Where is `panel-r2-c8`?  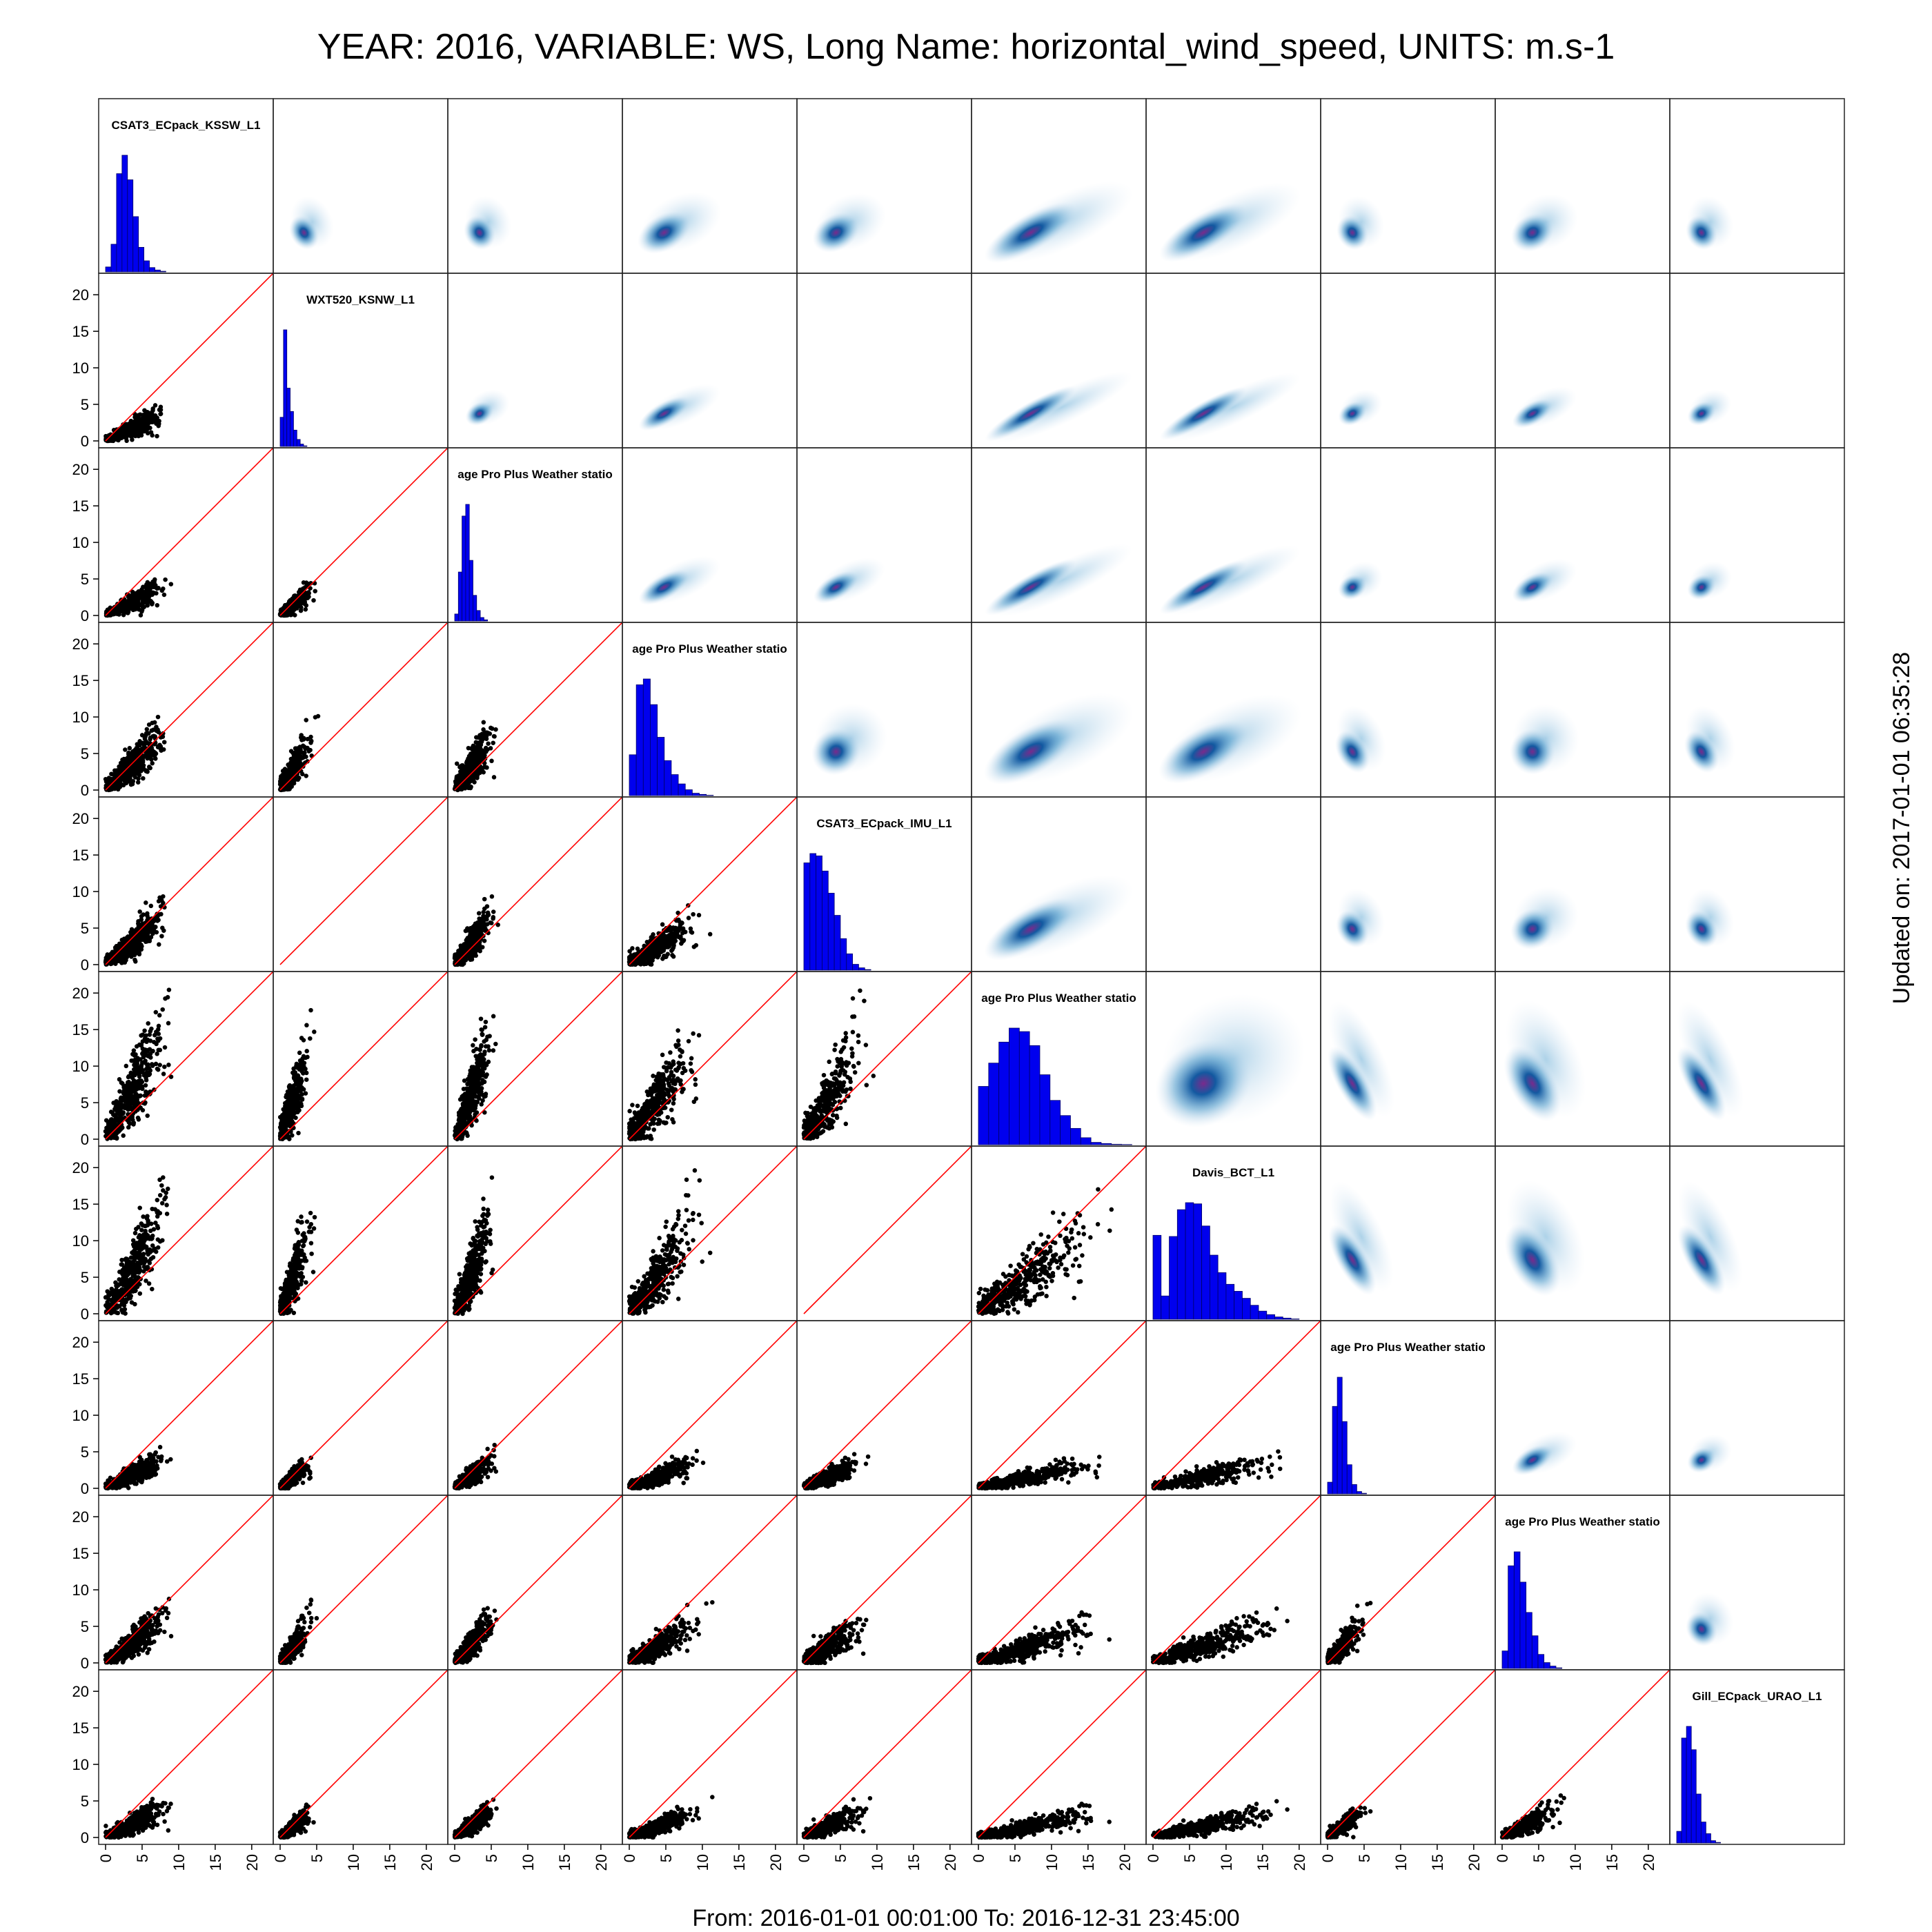 panel-r2-c8 is located at coordinates (1582, 535).